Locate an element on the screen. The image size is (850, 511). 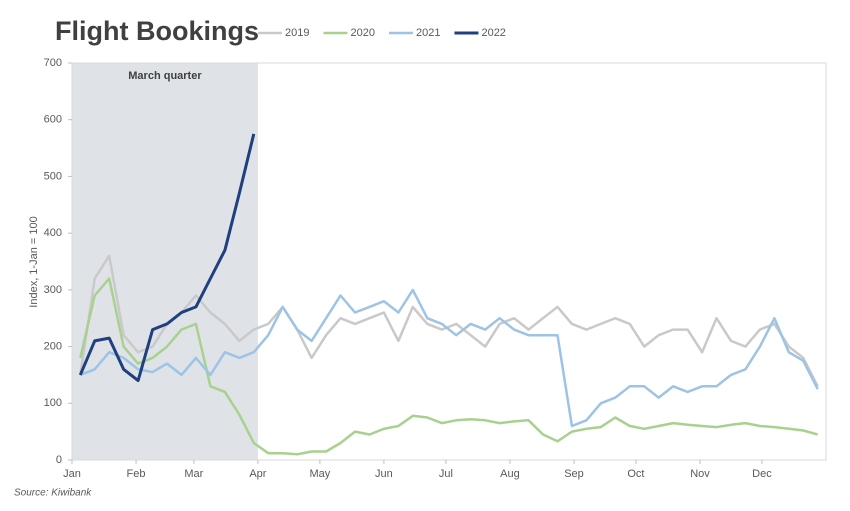
x-tick-label: Jan is located at coordinates (72, 474).